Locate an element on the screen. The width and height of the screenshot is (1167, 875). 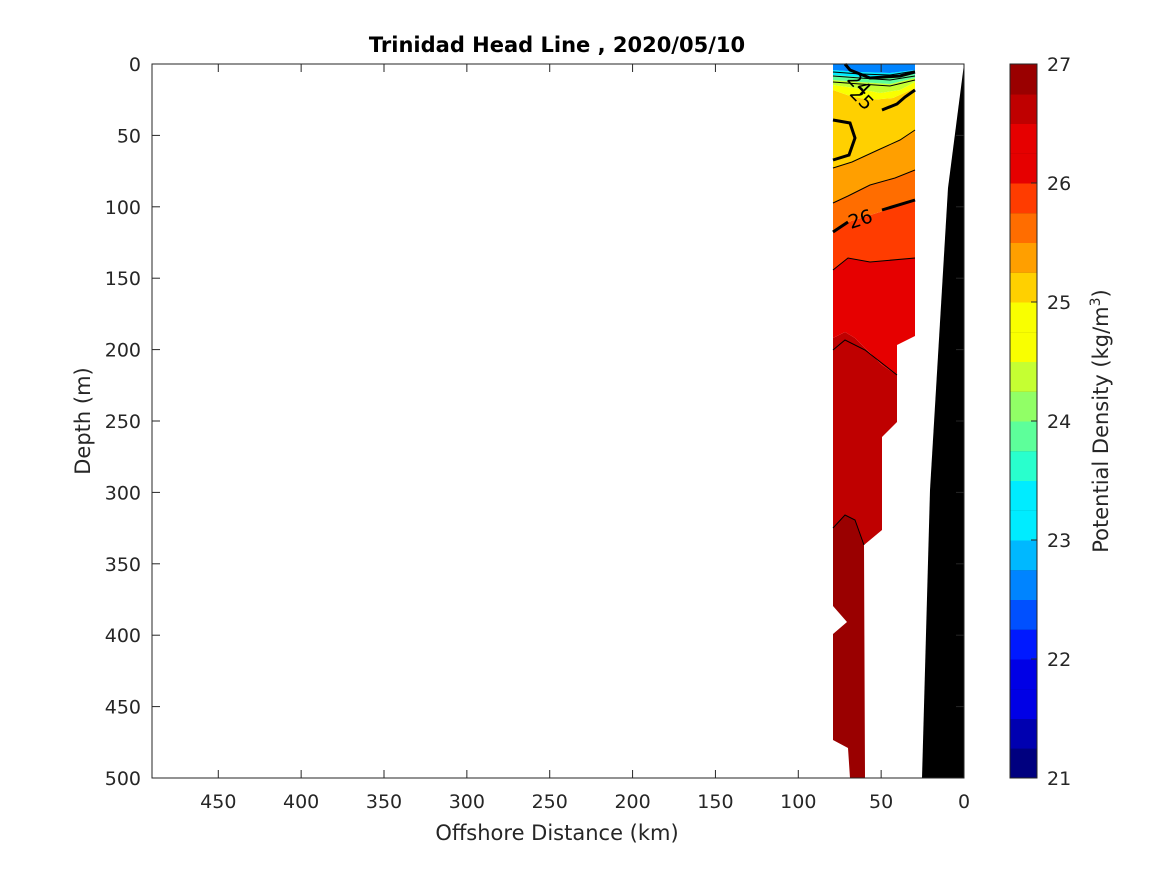
colorbar-label-end: ) is located at coordinates (1101, 293).